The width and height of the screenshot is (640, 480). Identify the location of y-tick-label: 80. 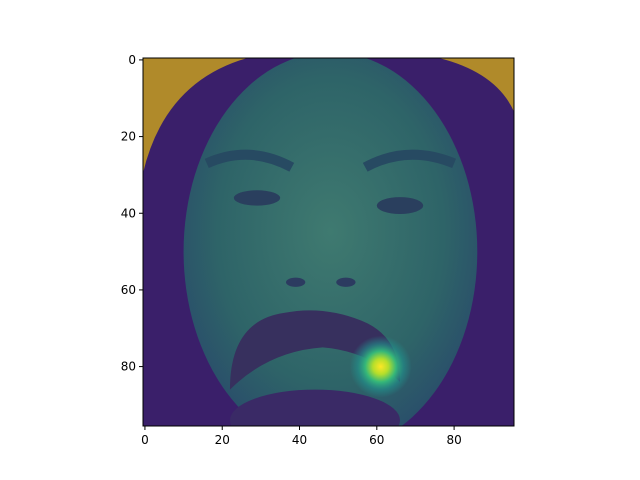
(128, 367).